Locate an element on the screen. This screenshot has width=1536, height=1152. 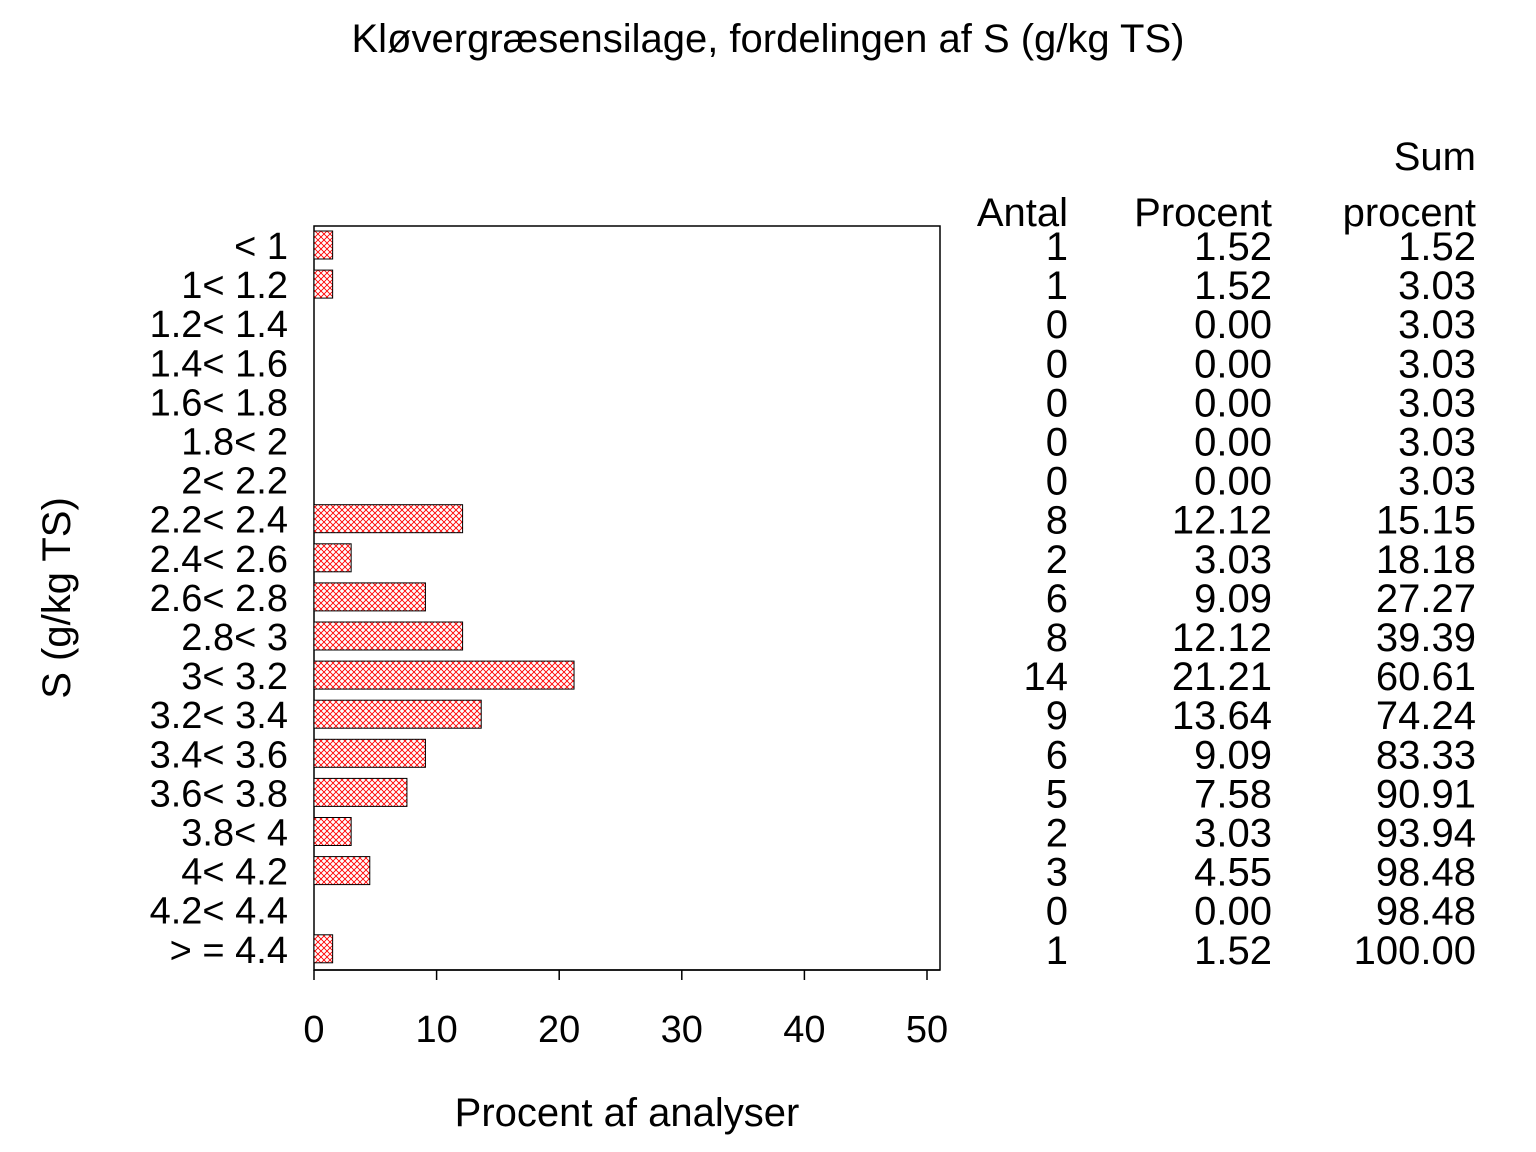
x-tick-label: 10 is located at coordinates (436, 1030).